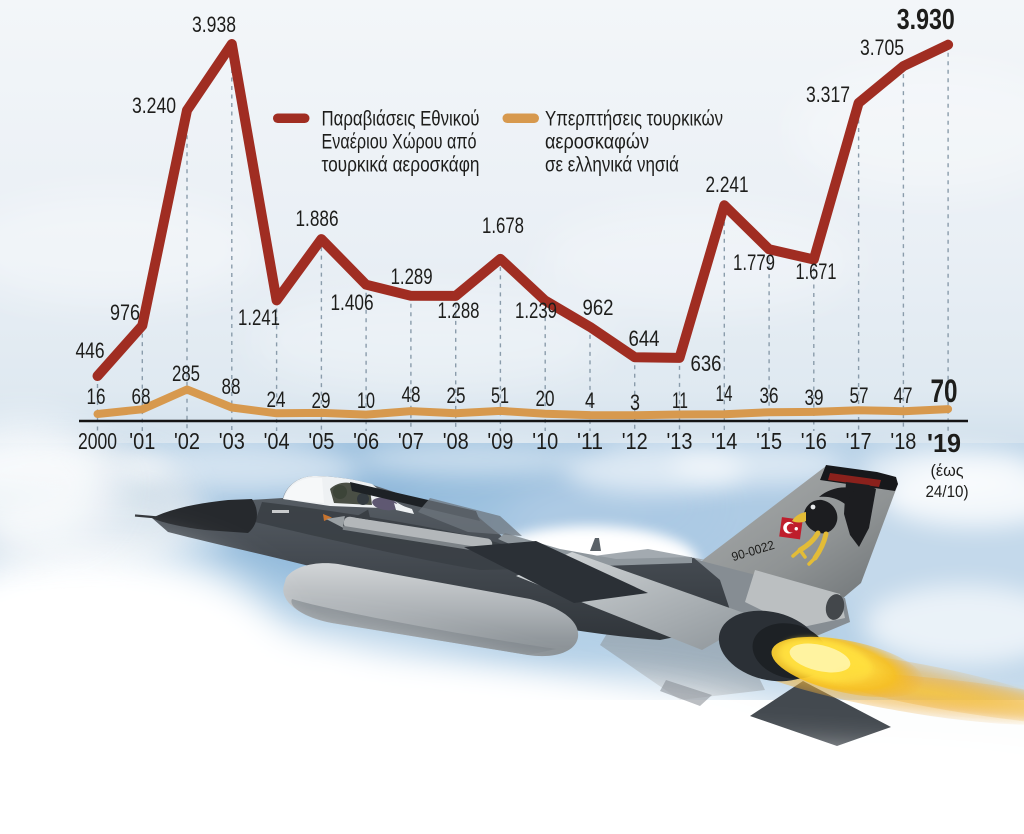  Describe the element at coordinates (947, 491) in the screenshot. I see `svg-text: 24/10)` at that location.